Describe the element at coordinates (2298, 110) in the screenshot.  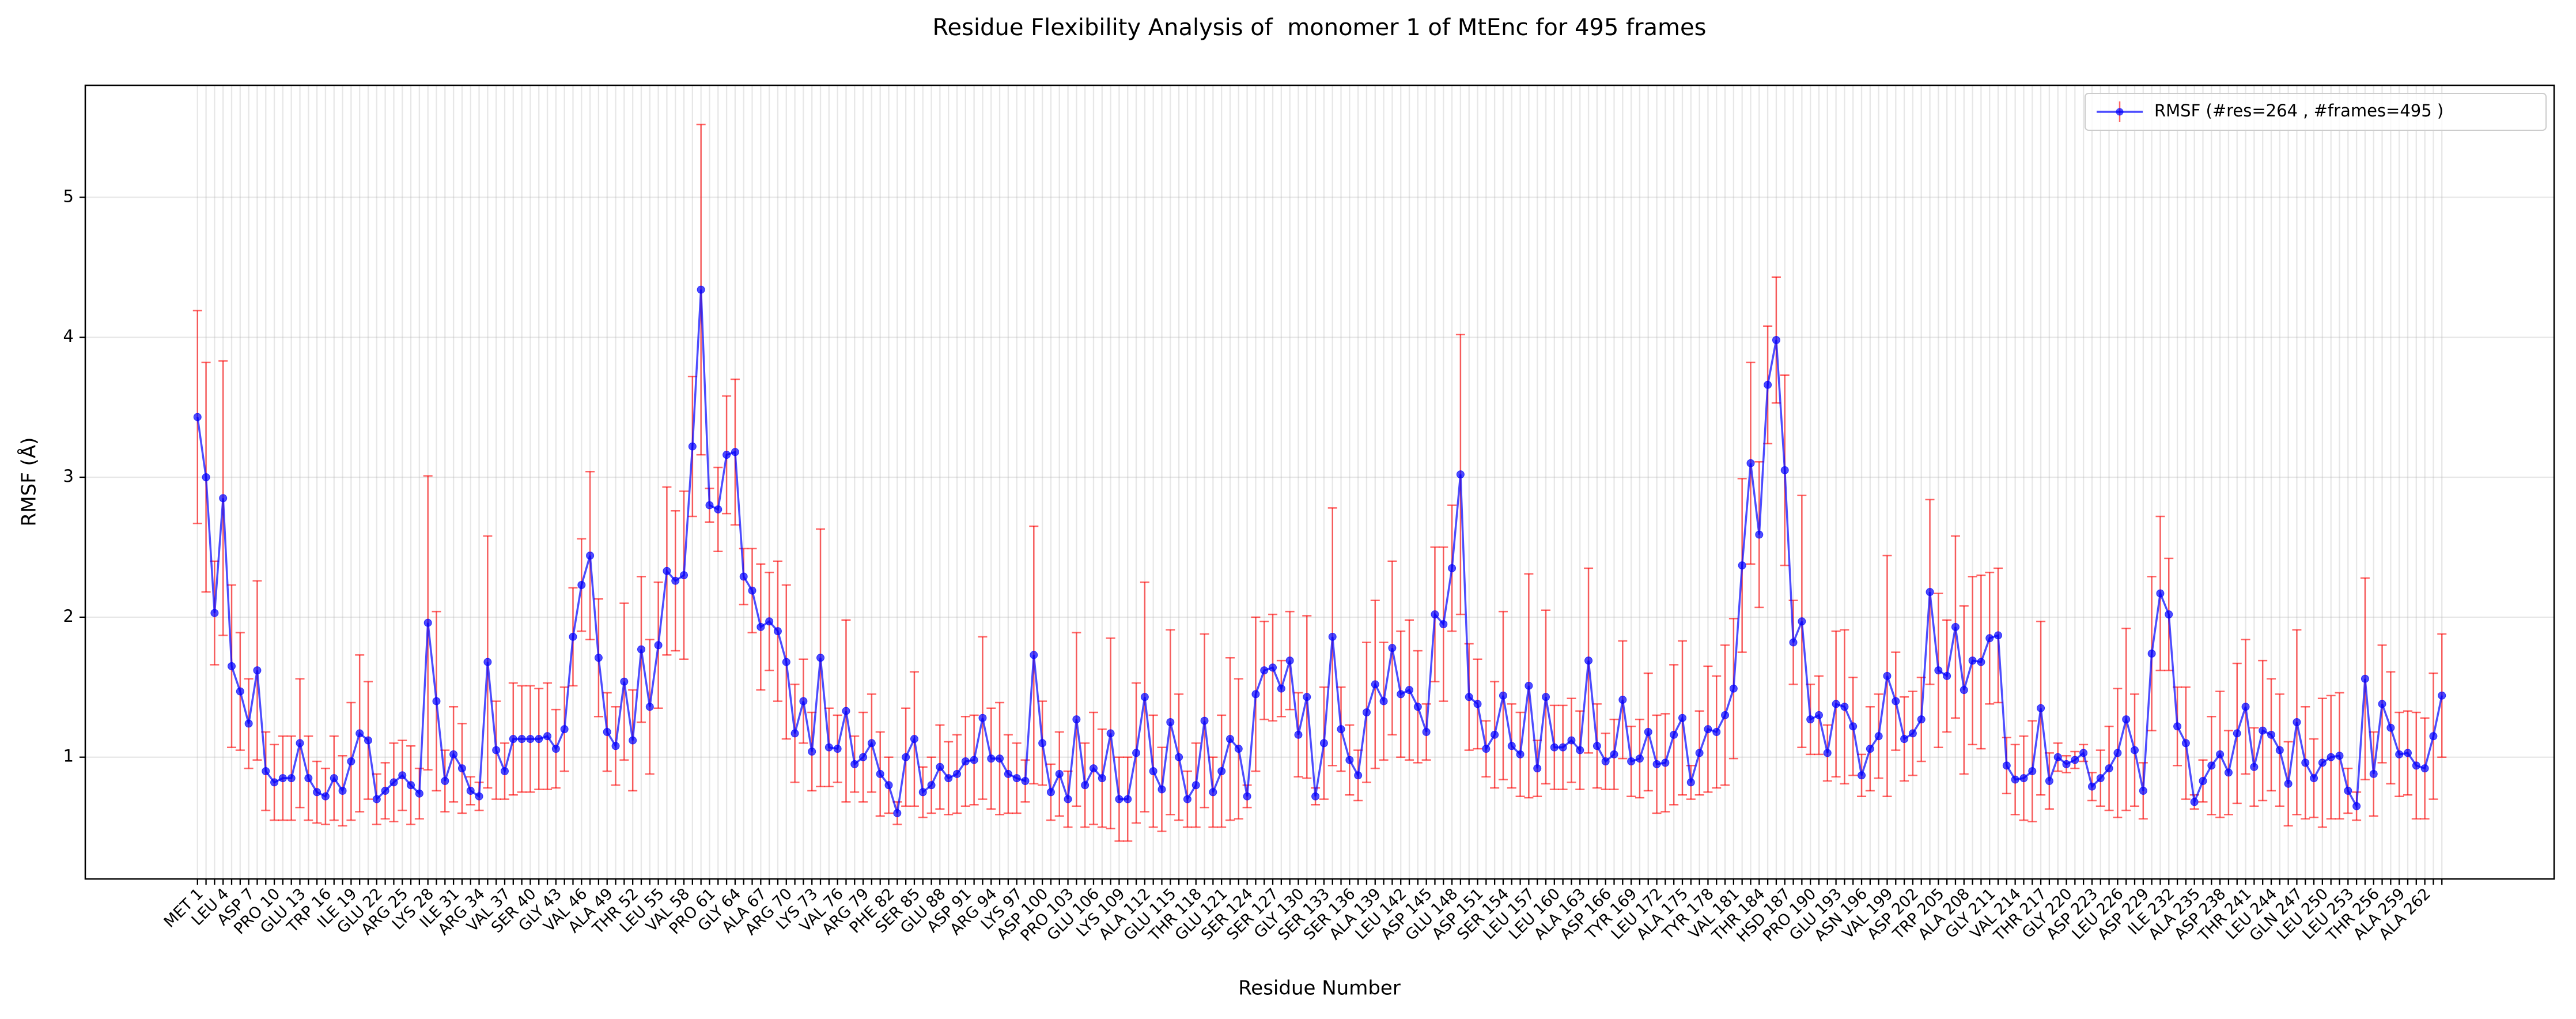
I see `legend-label: RMSF (#res=264 , #frames=495 )` at that location.